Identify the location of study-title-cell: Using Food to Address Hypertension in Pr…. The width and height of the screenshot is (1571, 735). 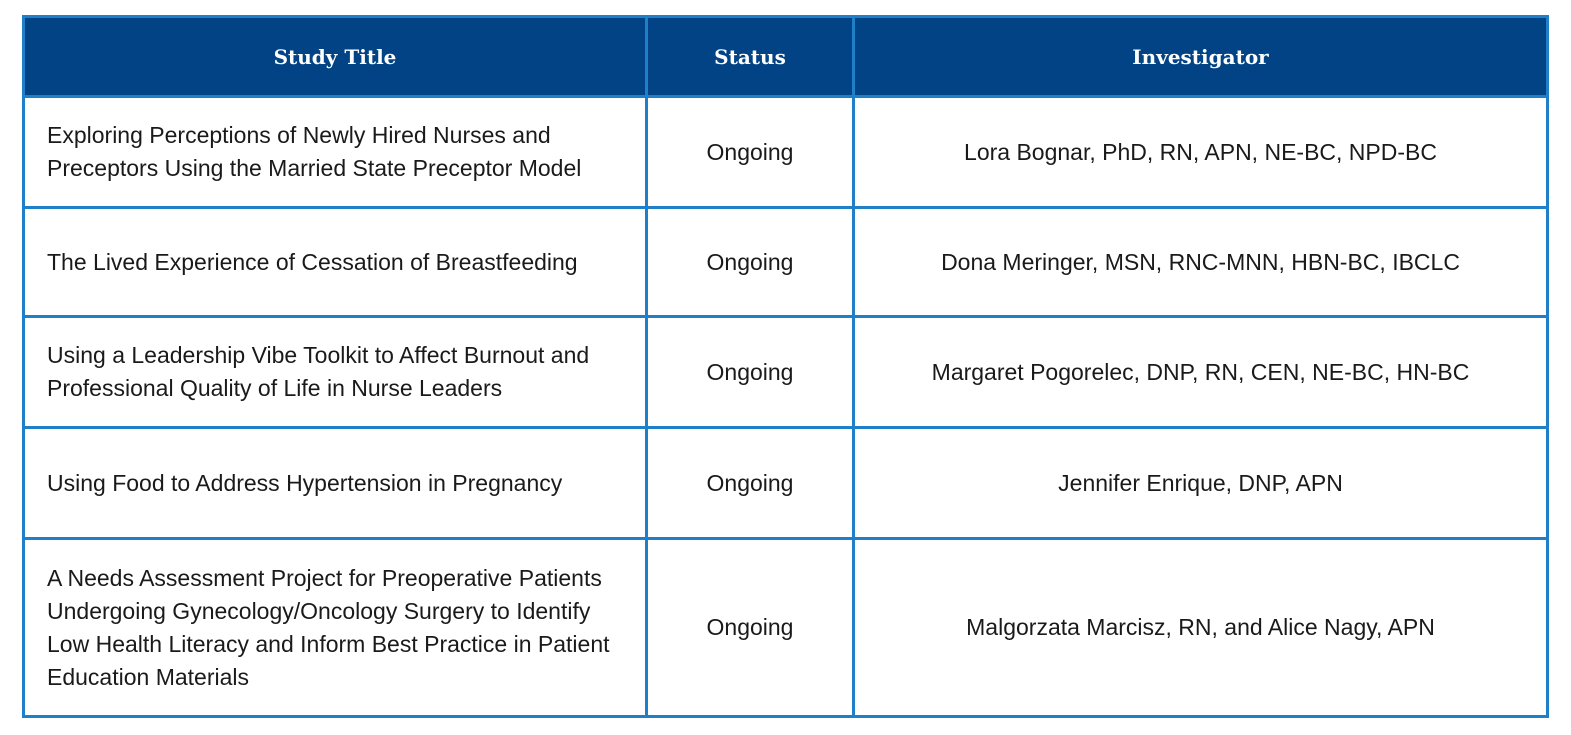
(335, 483).